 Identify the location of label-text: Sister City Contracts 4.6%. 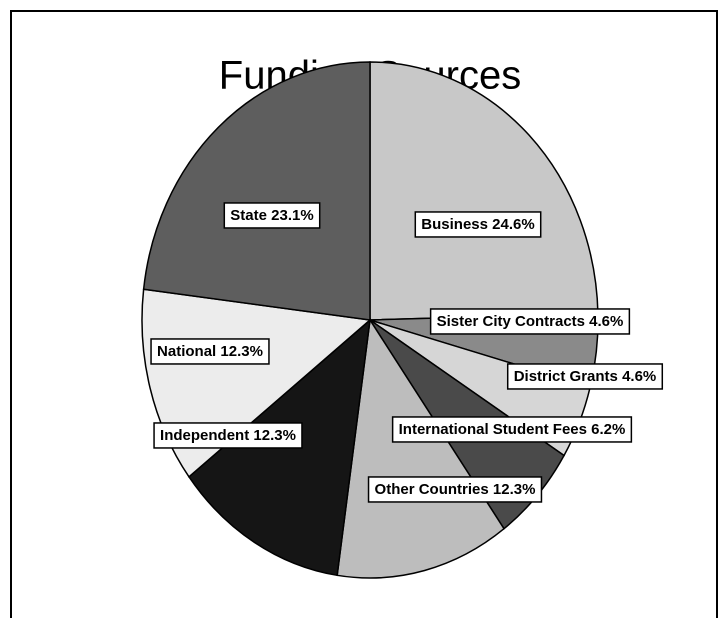
(530, 321).